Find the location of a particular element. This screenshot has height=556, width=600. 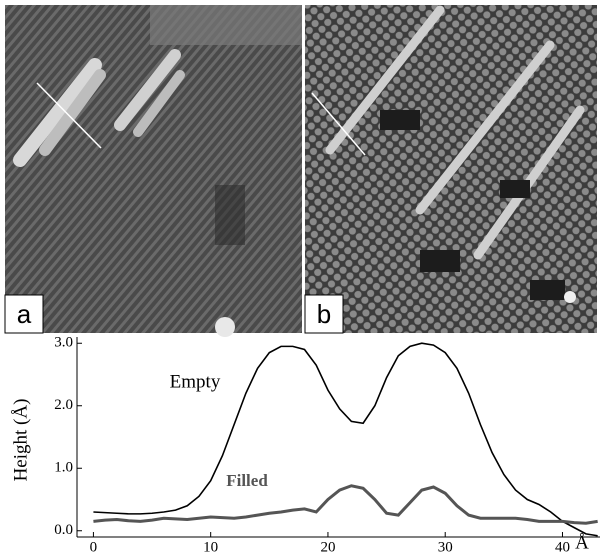

y-tick-label: 1.0 is located at coordinates (63, 468).